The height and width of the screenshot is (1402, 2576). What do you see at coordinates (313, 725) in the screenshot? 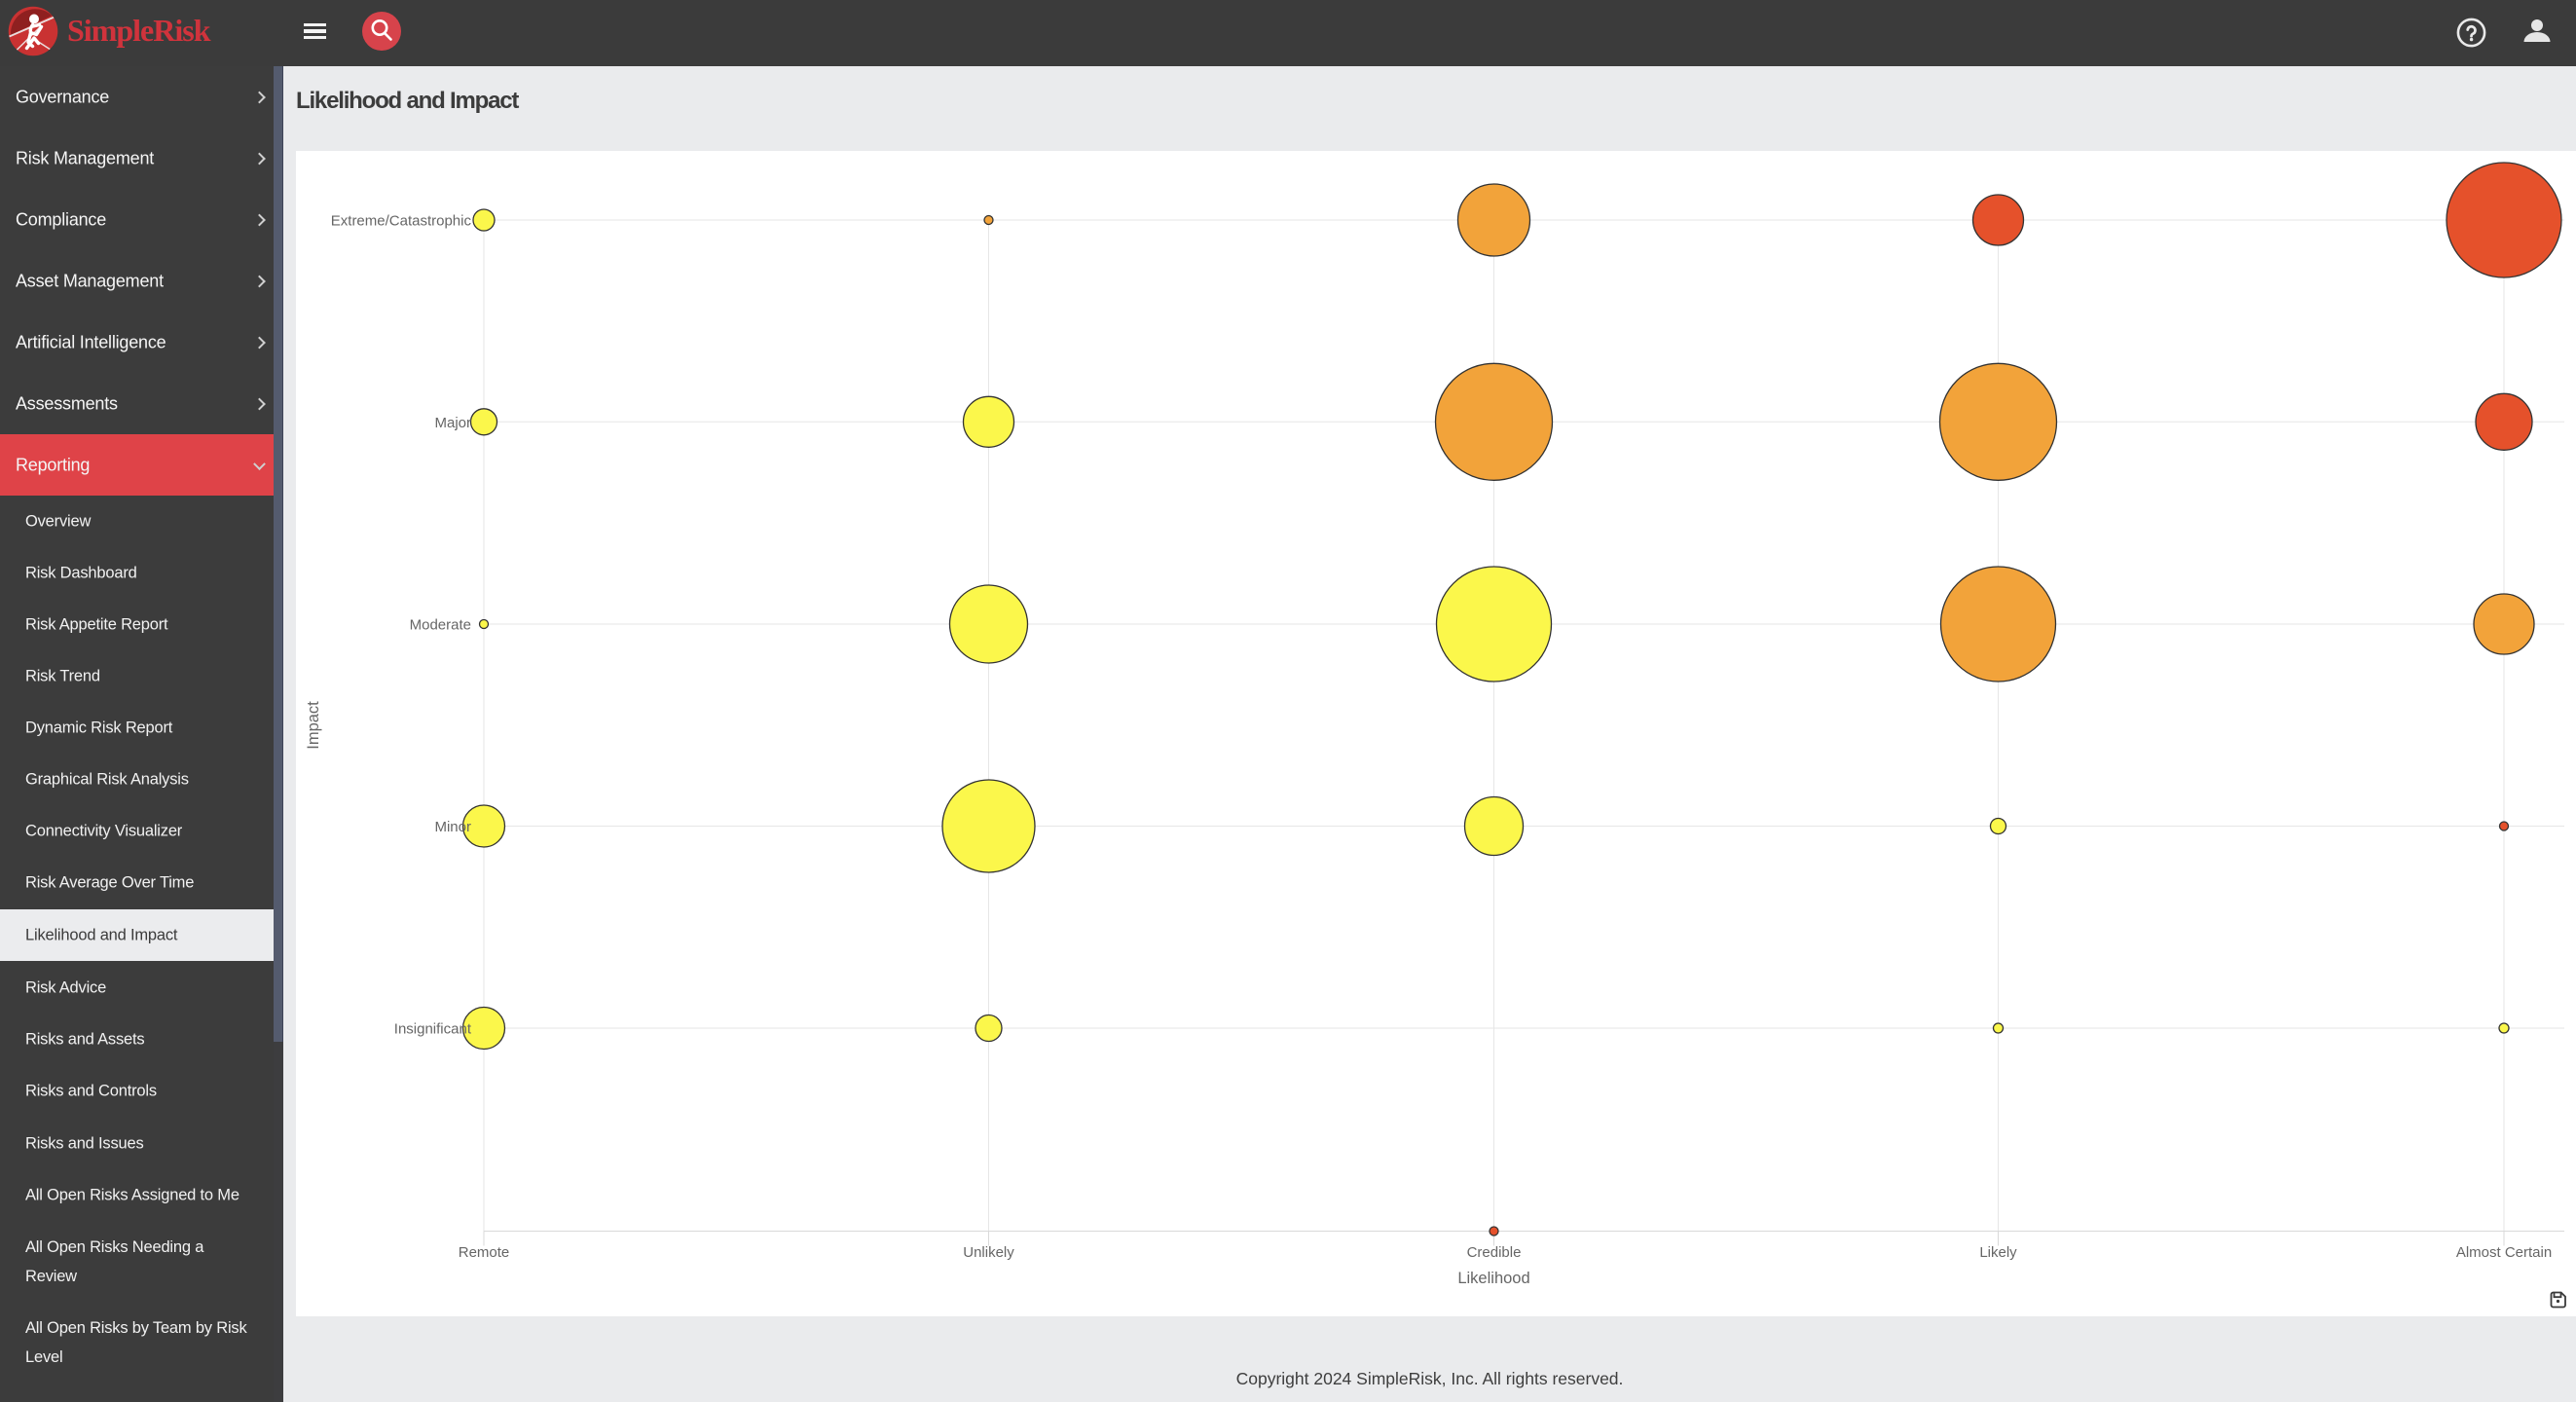
I see `svg-text: Impact` at bounding box center [313, 725].